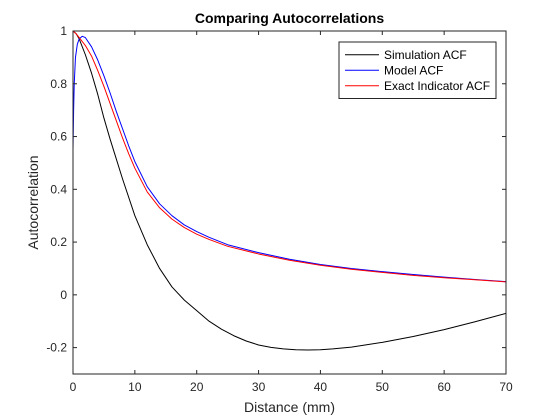 This screenshot has width=560, height=420. I want to click on y-tick-label: 0, so click(63, 295).